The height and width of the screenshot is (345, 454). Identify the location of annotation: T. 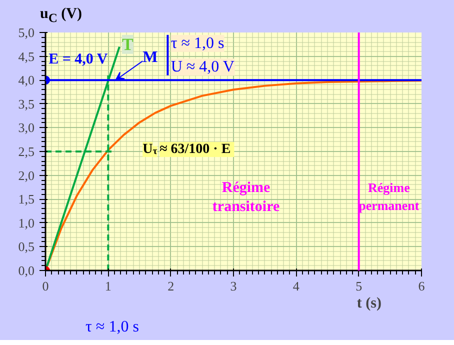
(128, 44).